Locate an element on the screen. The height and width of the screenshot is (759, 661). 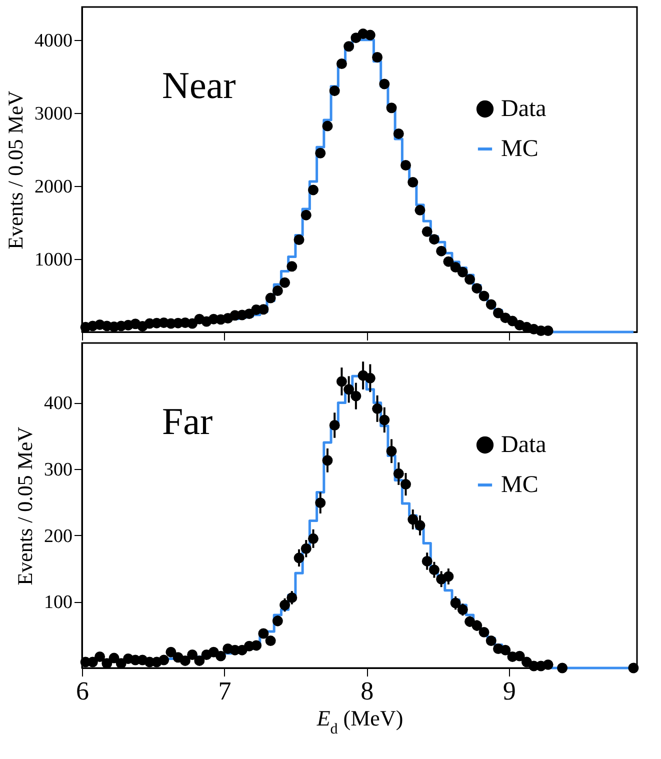
y-tick-label: 300 is located at coordinates (58, 470).